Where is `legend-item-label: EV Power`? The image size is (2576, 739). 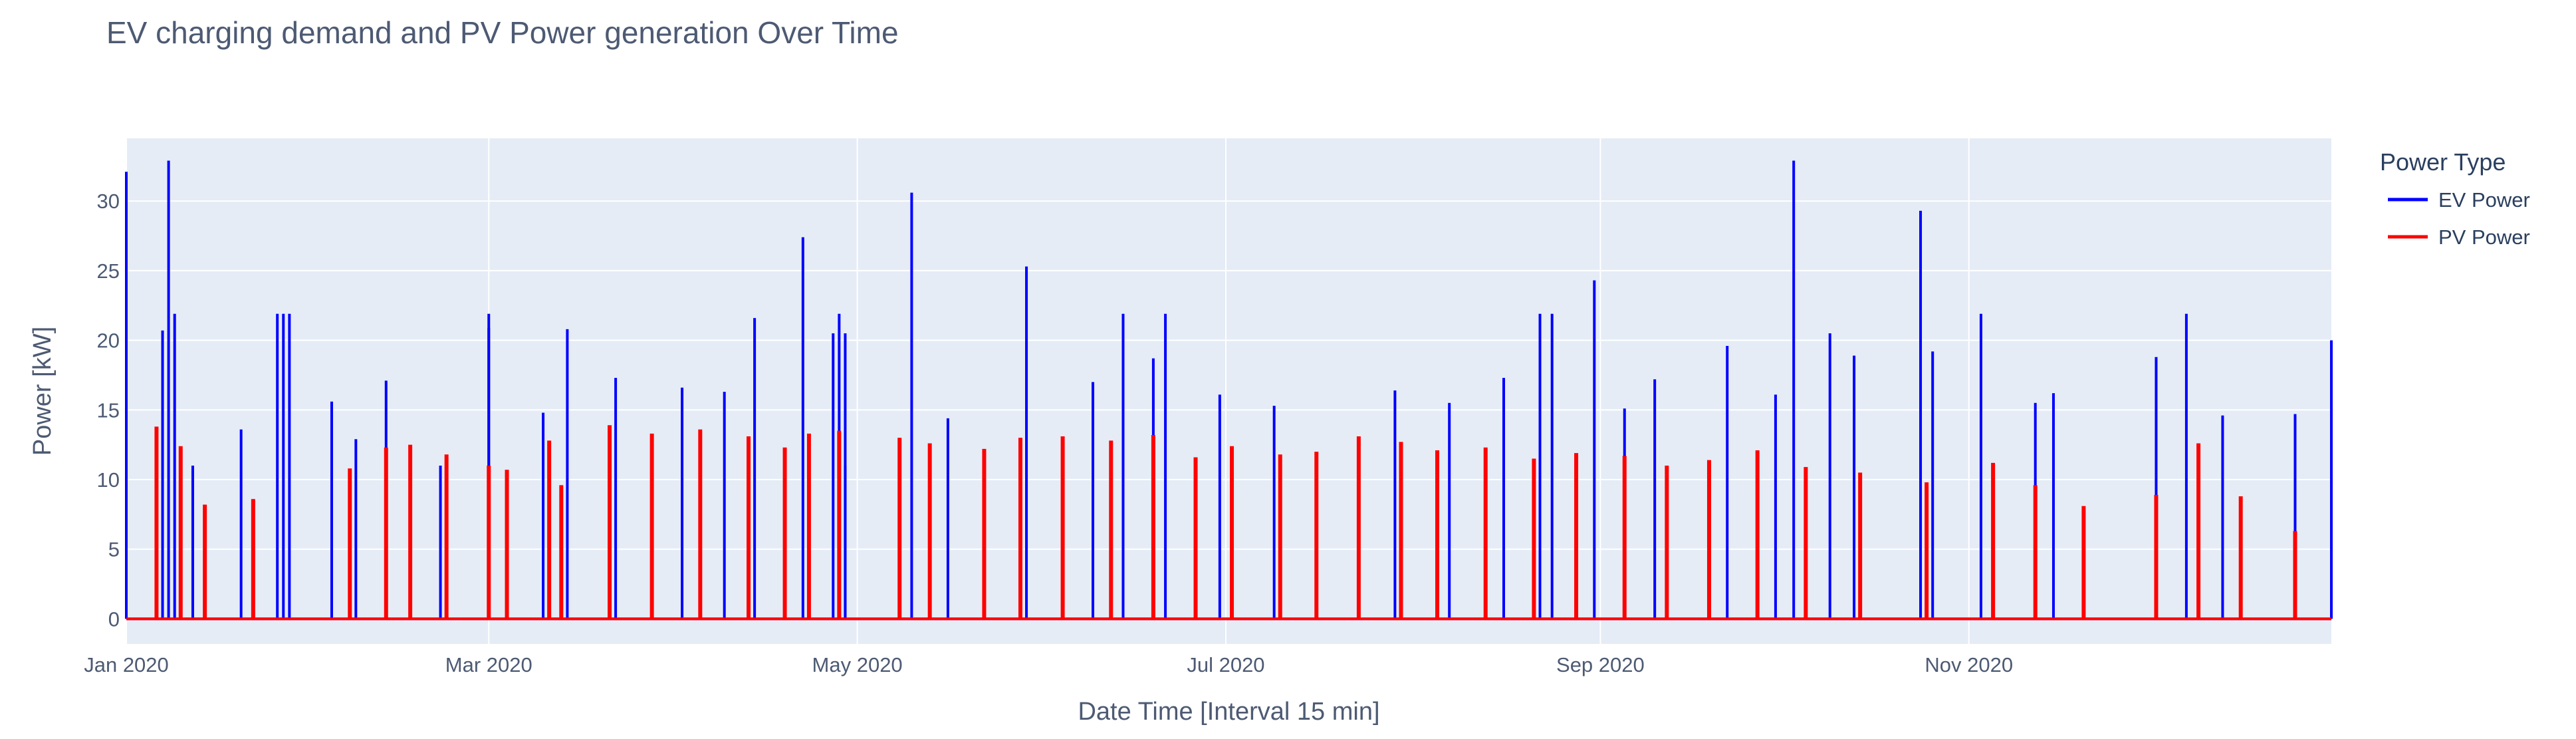 legend-item-label: EV Power is located at coordinates (2484, 200).